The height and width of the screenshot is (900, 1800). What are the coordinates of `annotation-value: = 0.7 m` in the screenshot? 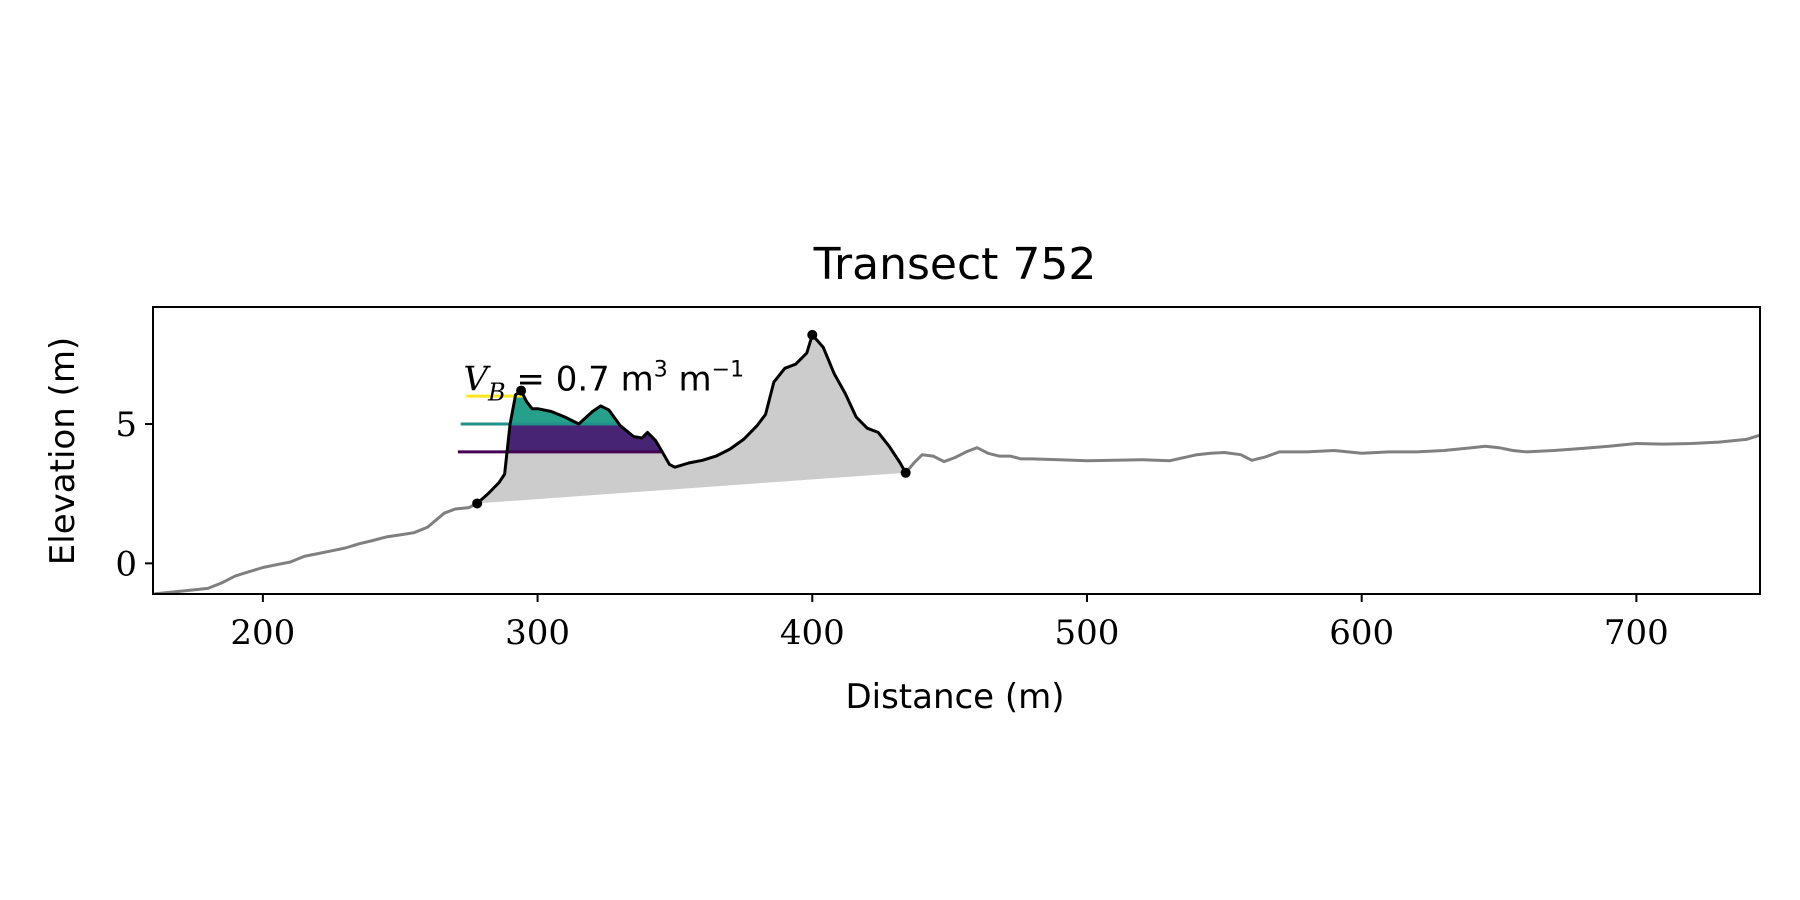 It's located at (580, 380).